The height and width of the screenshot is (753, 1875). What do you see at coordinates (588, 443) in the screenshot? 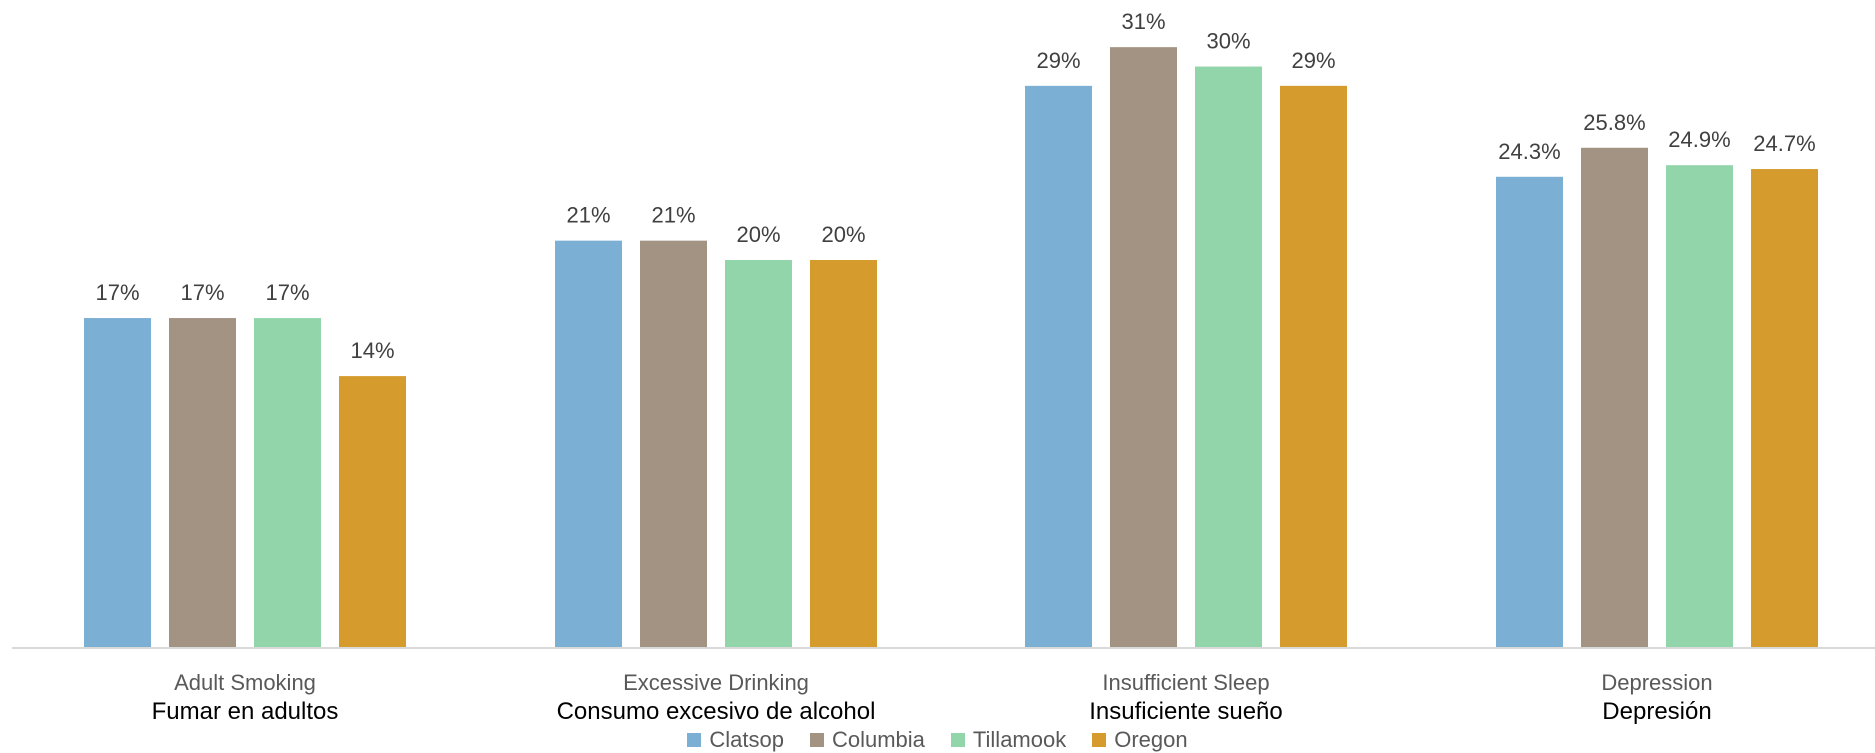
I see `bar-excessive-drinking-clatsop` at bounding box center [588, 443].